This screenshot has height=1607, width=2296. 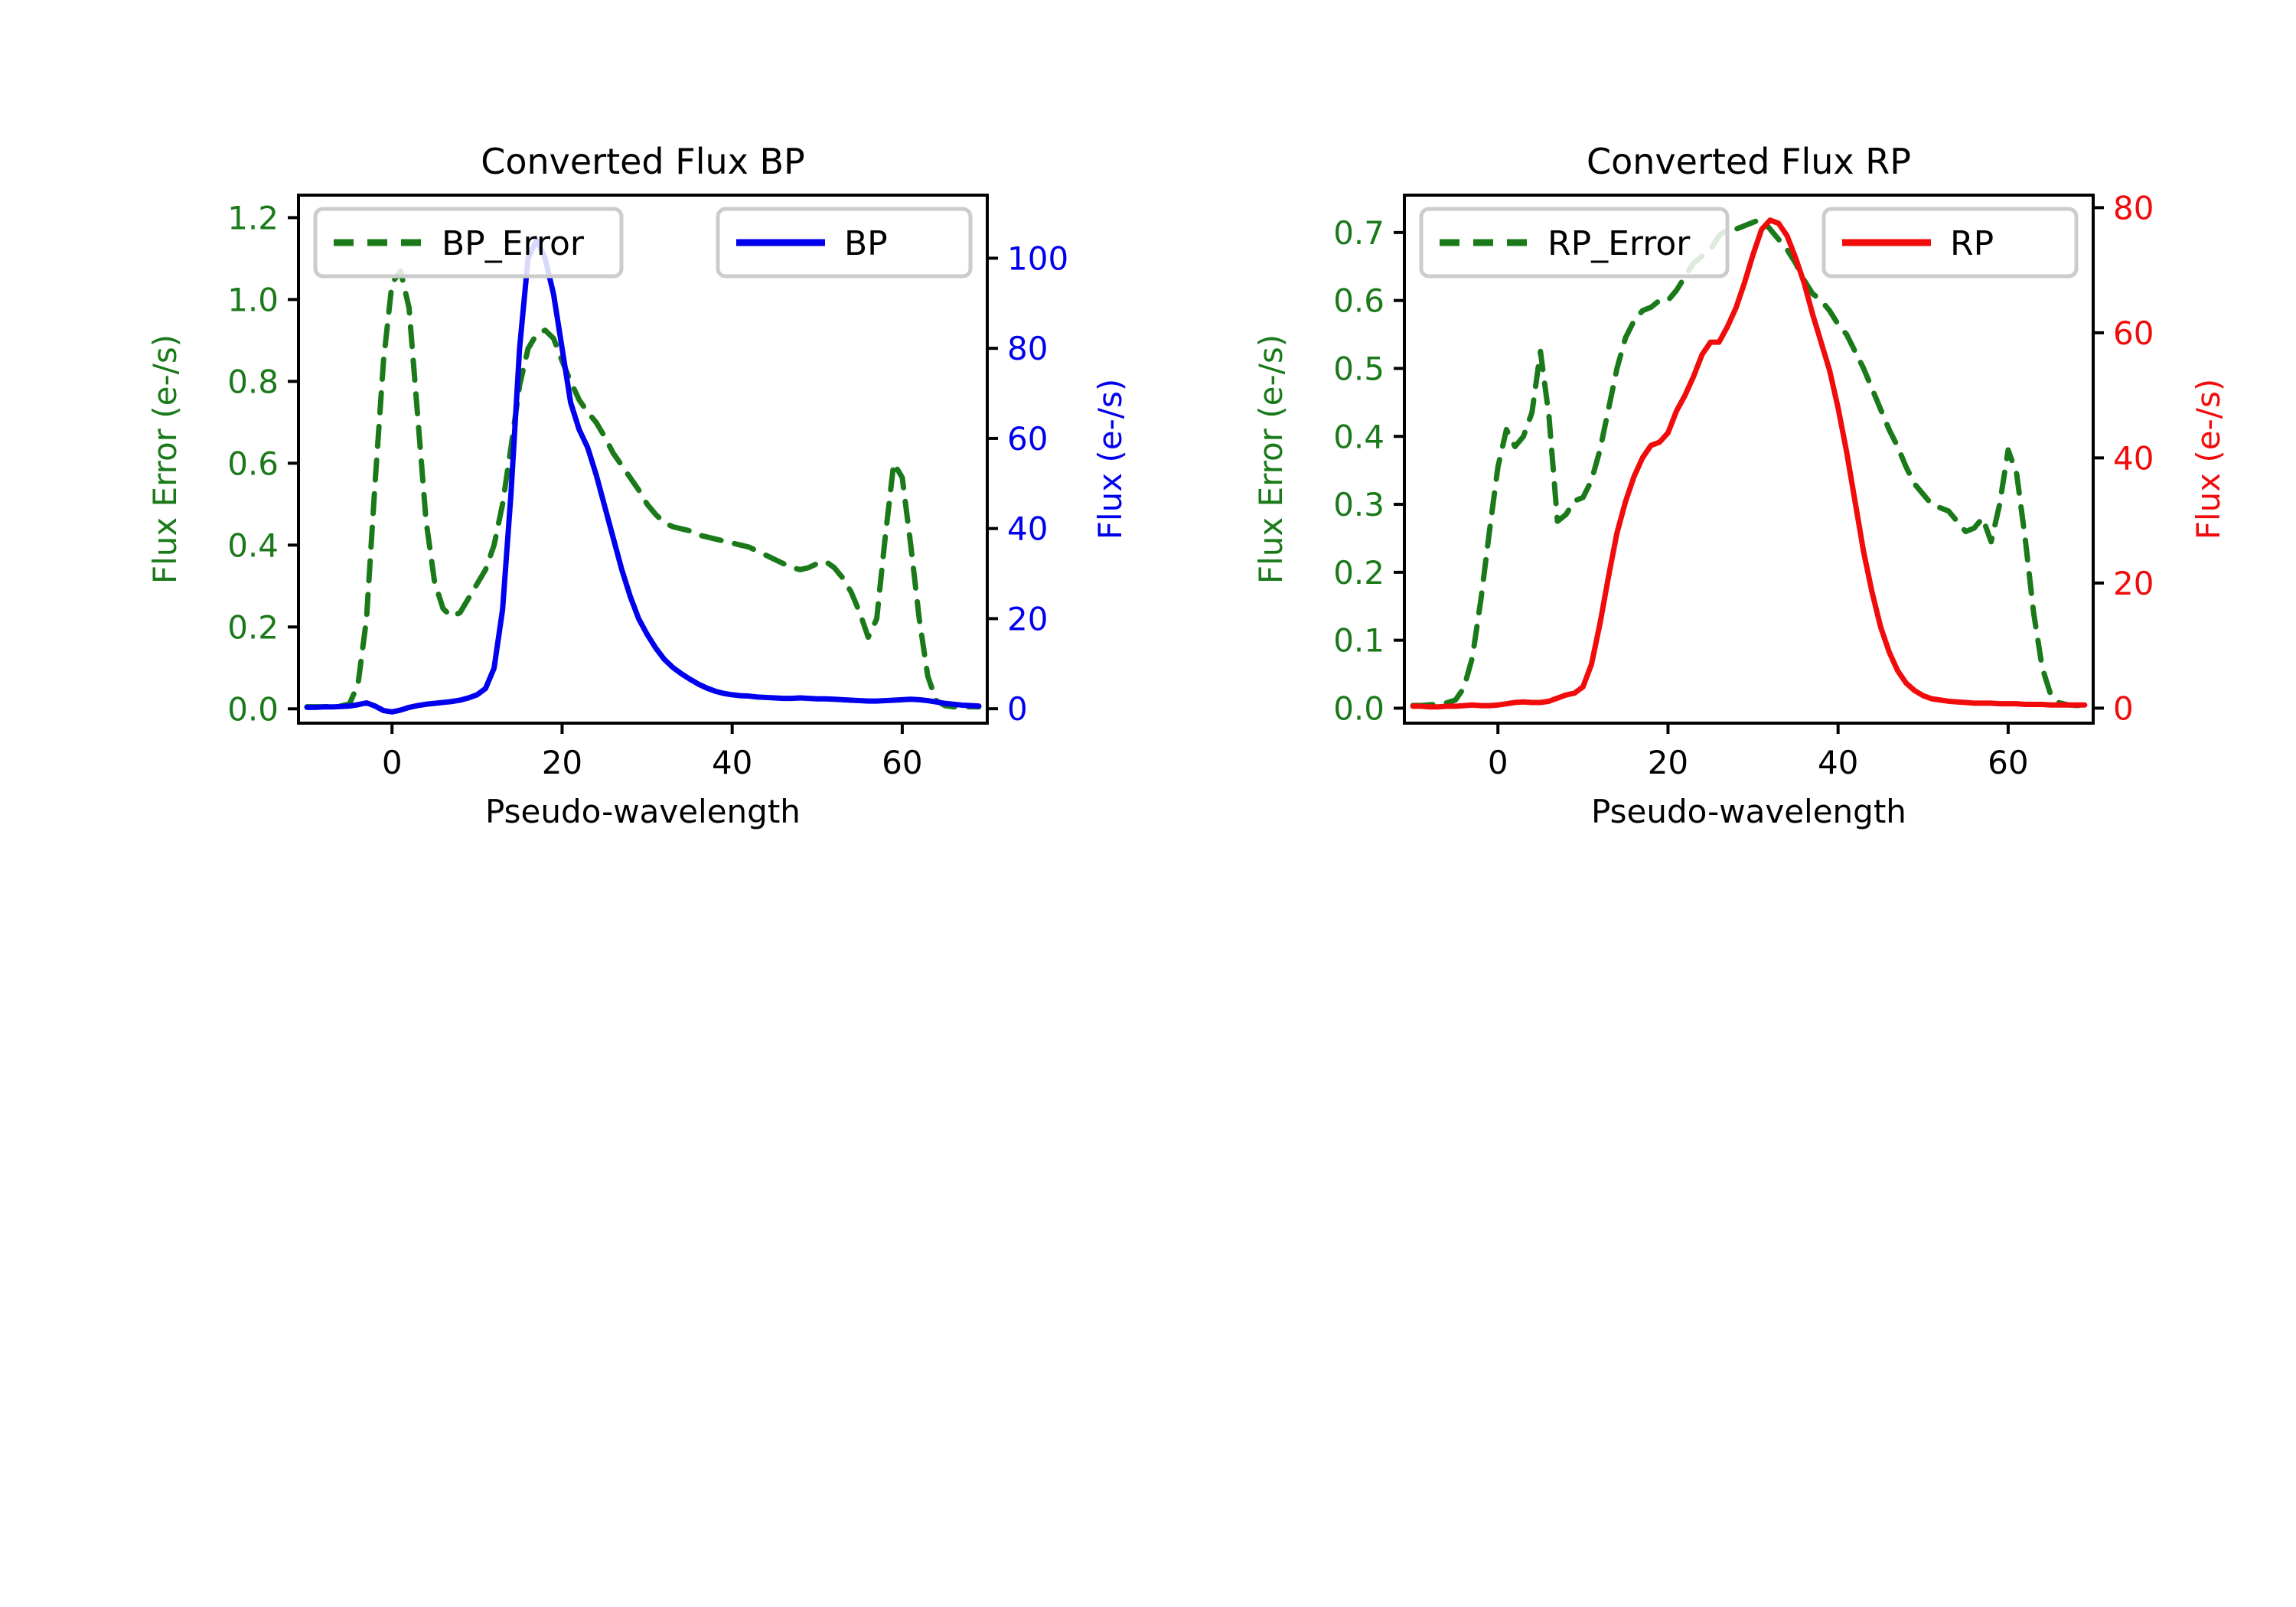 I want to click on x-axis-label-bp: Pseudo-wavelength, so click(x=643, y=811).